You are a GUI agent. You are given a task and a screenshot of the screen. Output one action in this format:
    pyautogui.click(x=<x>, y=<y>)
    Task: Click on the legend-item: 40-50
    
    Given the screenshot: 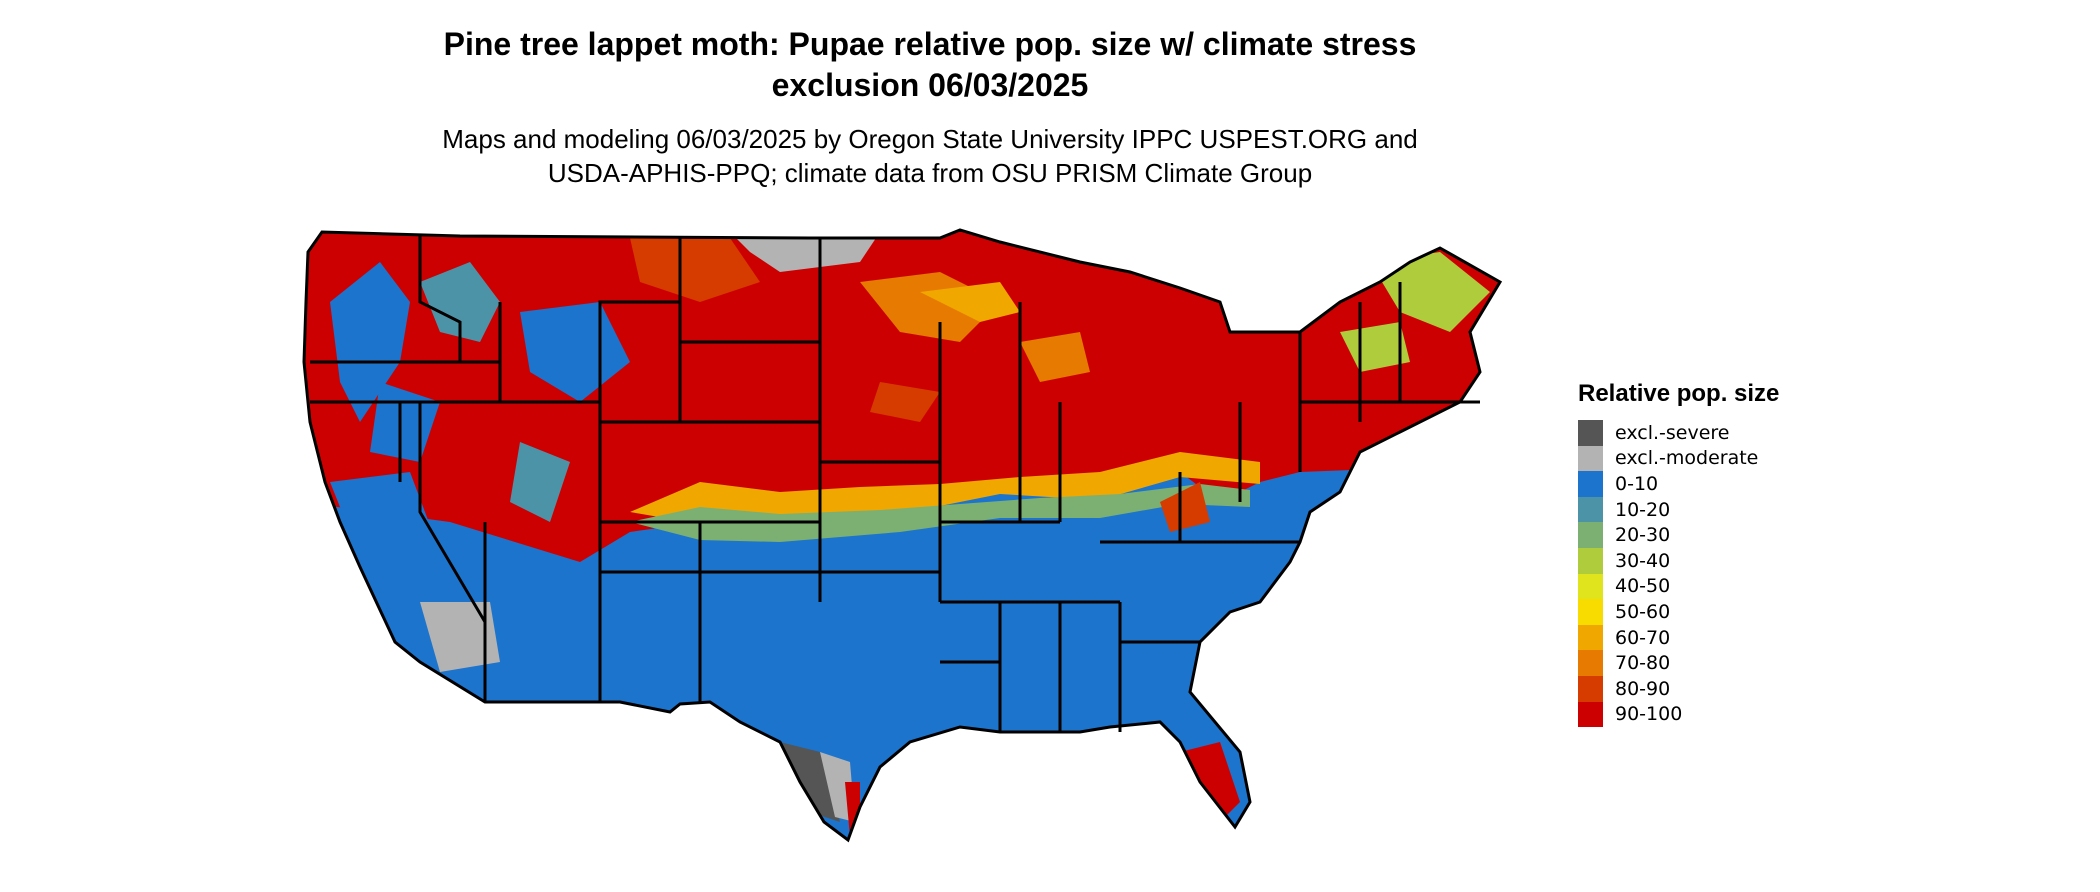 What is the action you would take?
    pyautogui.click(x=1678, y=586)
    